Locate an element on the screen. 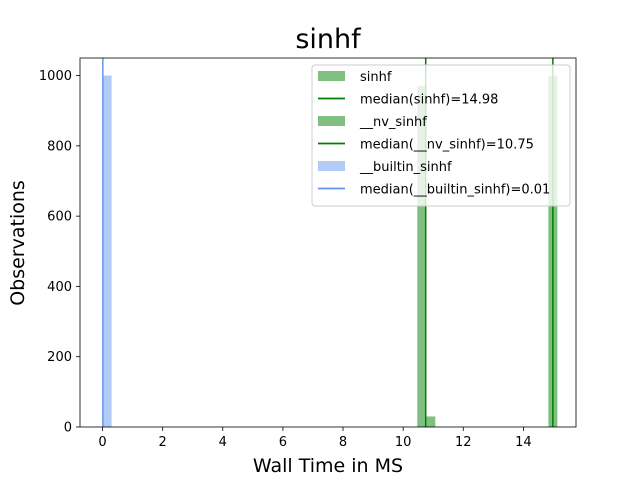 The width and height of the screenshot is (640, 480). y-tick-label-2: 400 is located at coordinates (59, 287).